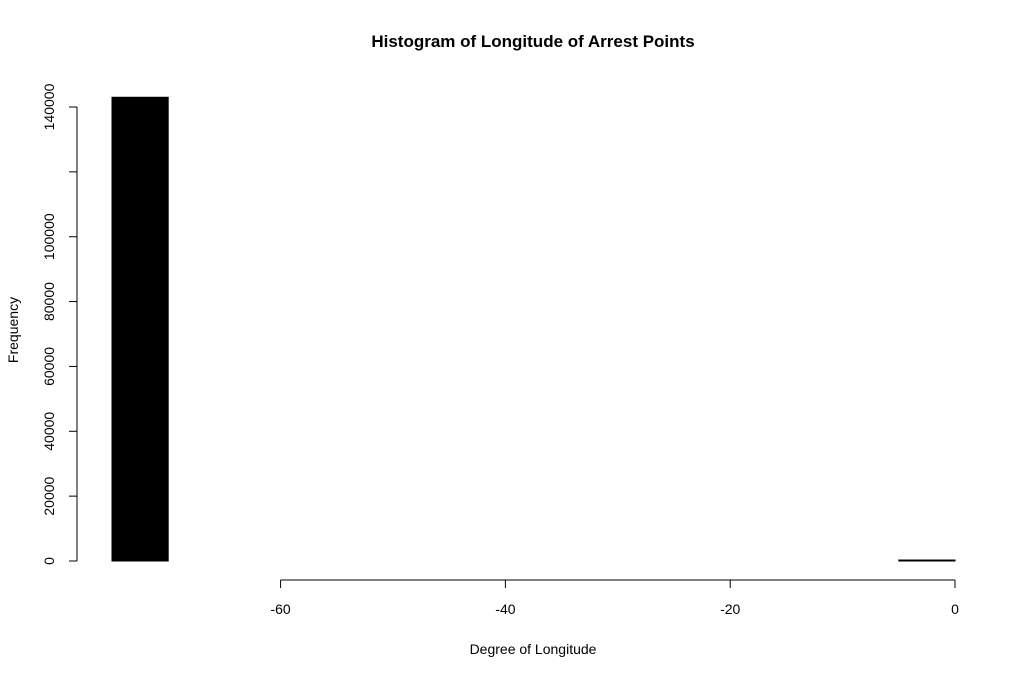  What do you see at coordinates (49, 495) in the screenshot?
I see `y-tick-label: 20000` at bounding box center [49, 495].